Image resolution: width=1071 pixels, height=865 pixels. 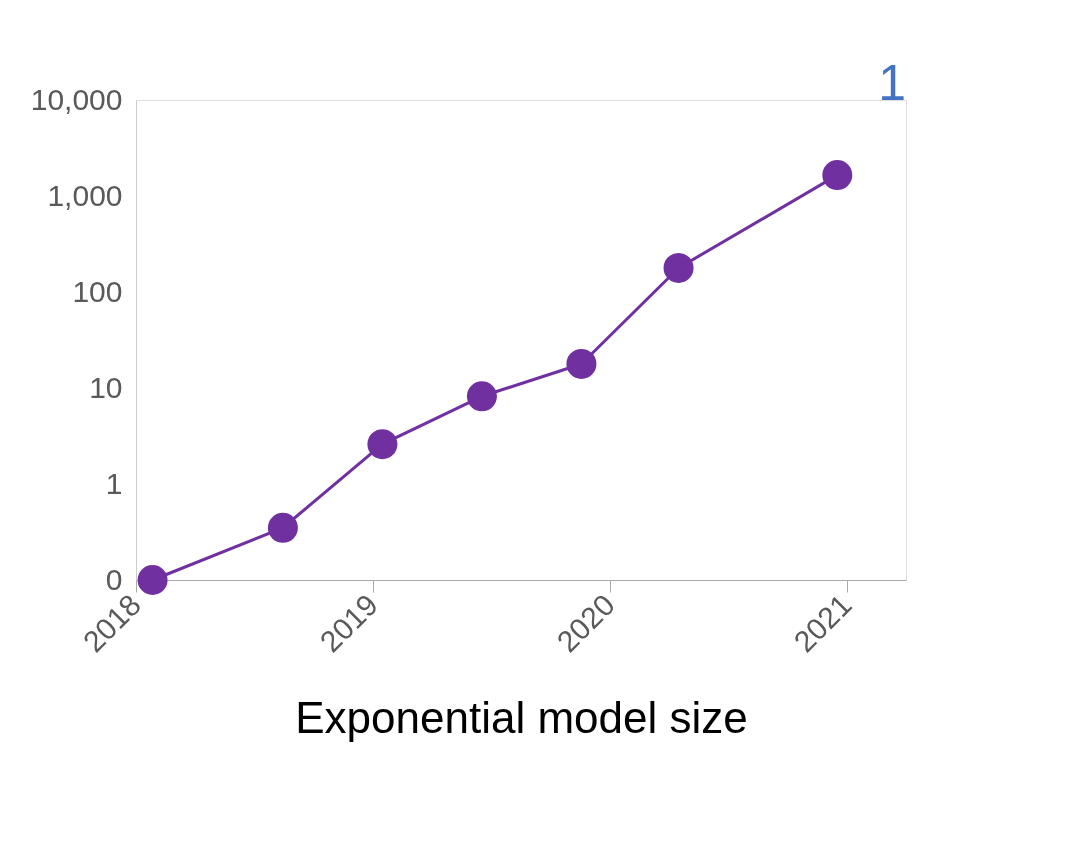 I want to click on y-tick-label: 1, so click(x=114, y=483).